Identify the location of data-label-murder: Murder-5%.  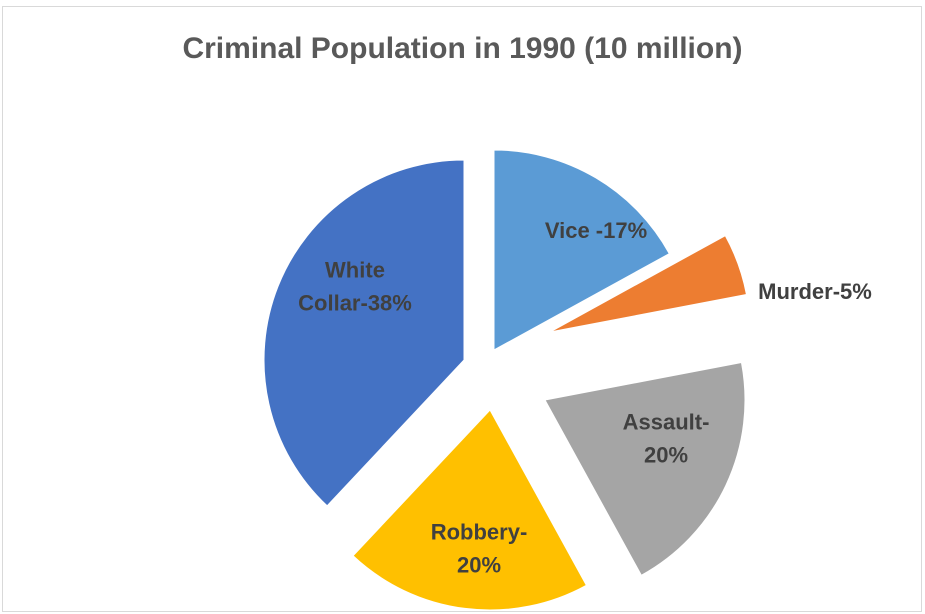
(815, 291).